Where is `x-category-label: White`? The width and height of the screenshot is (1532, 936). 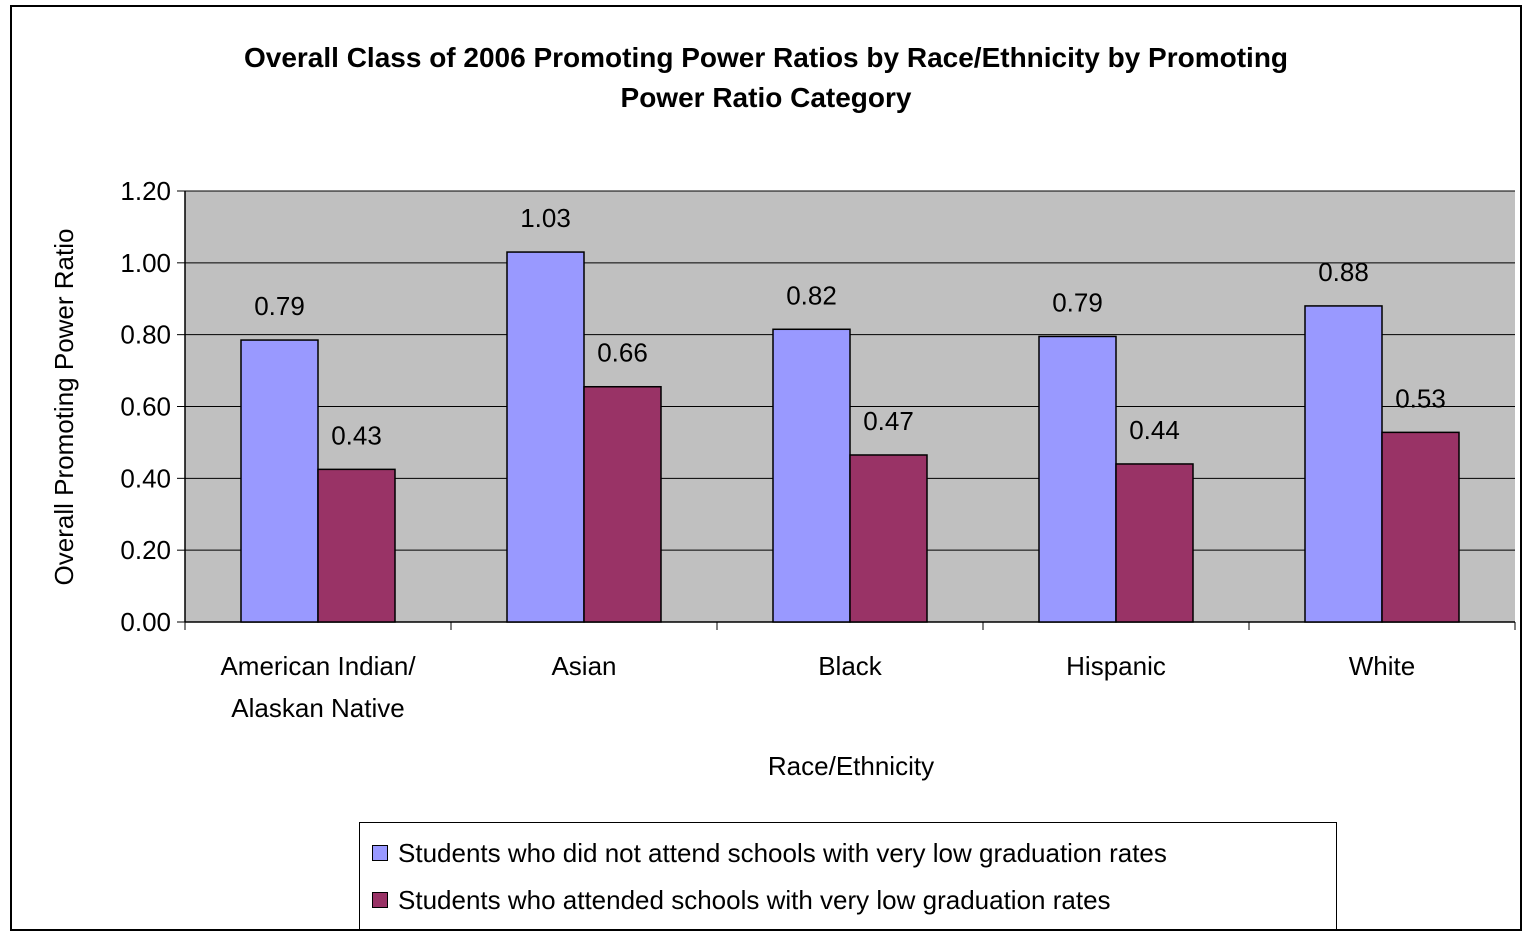
x-category-label: White is located at coordinates (1382, 666).